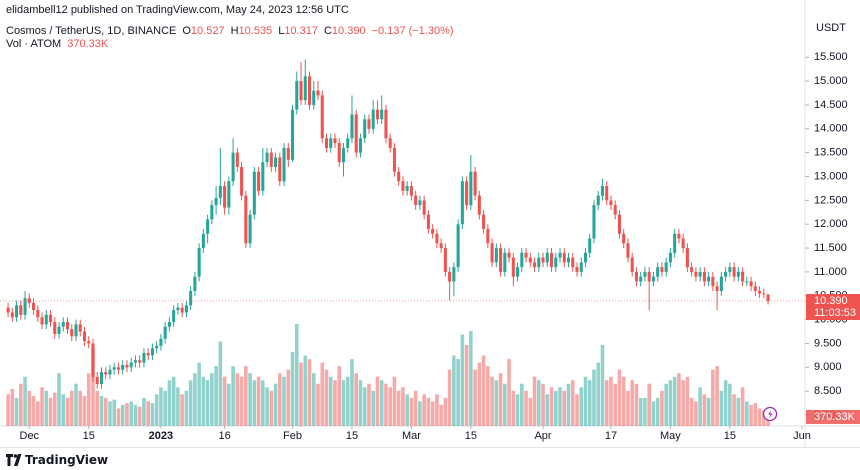 The height and width of the screenshot is (470, 860). What do you see at coordinates (67, 460) in the screenshot?
I see `brand: TradingView` at bounding box center [67, 460].